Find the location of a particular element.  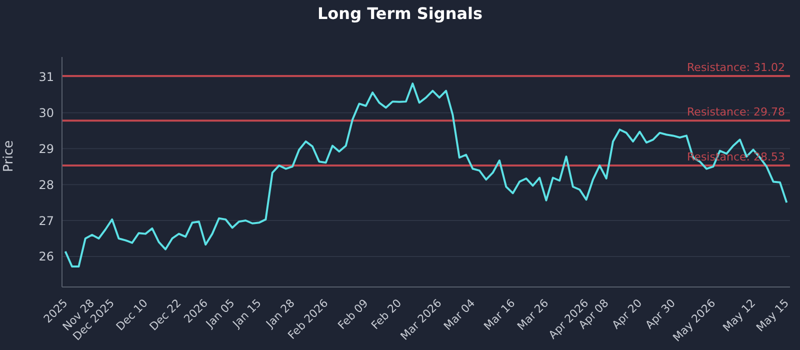

x-tick-label: Apr 20 is located at coordinates (627, 314).